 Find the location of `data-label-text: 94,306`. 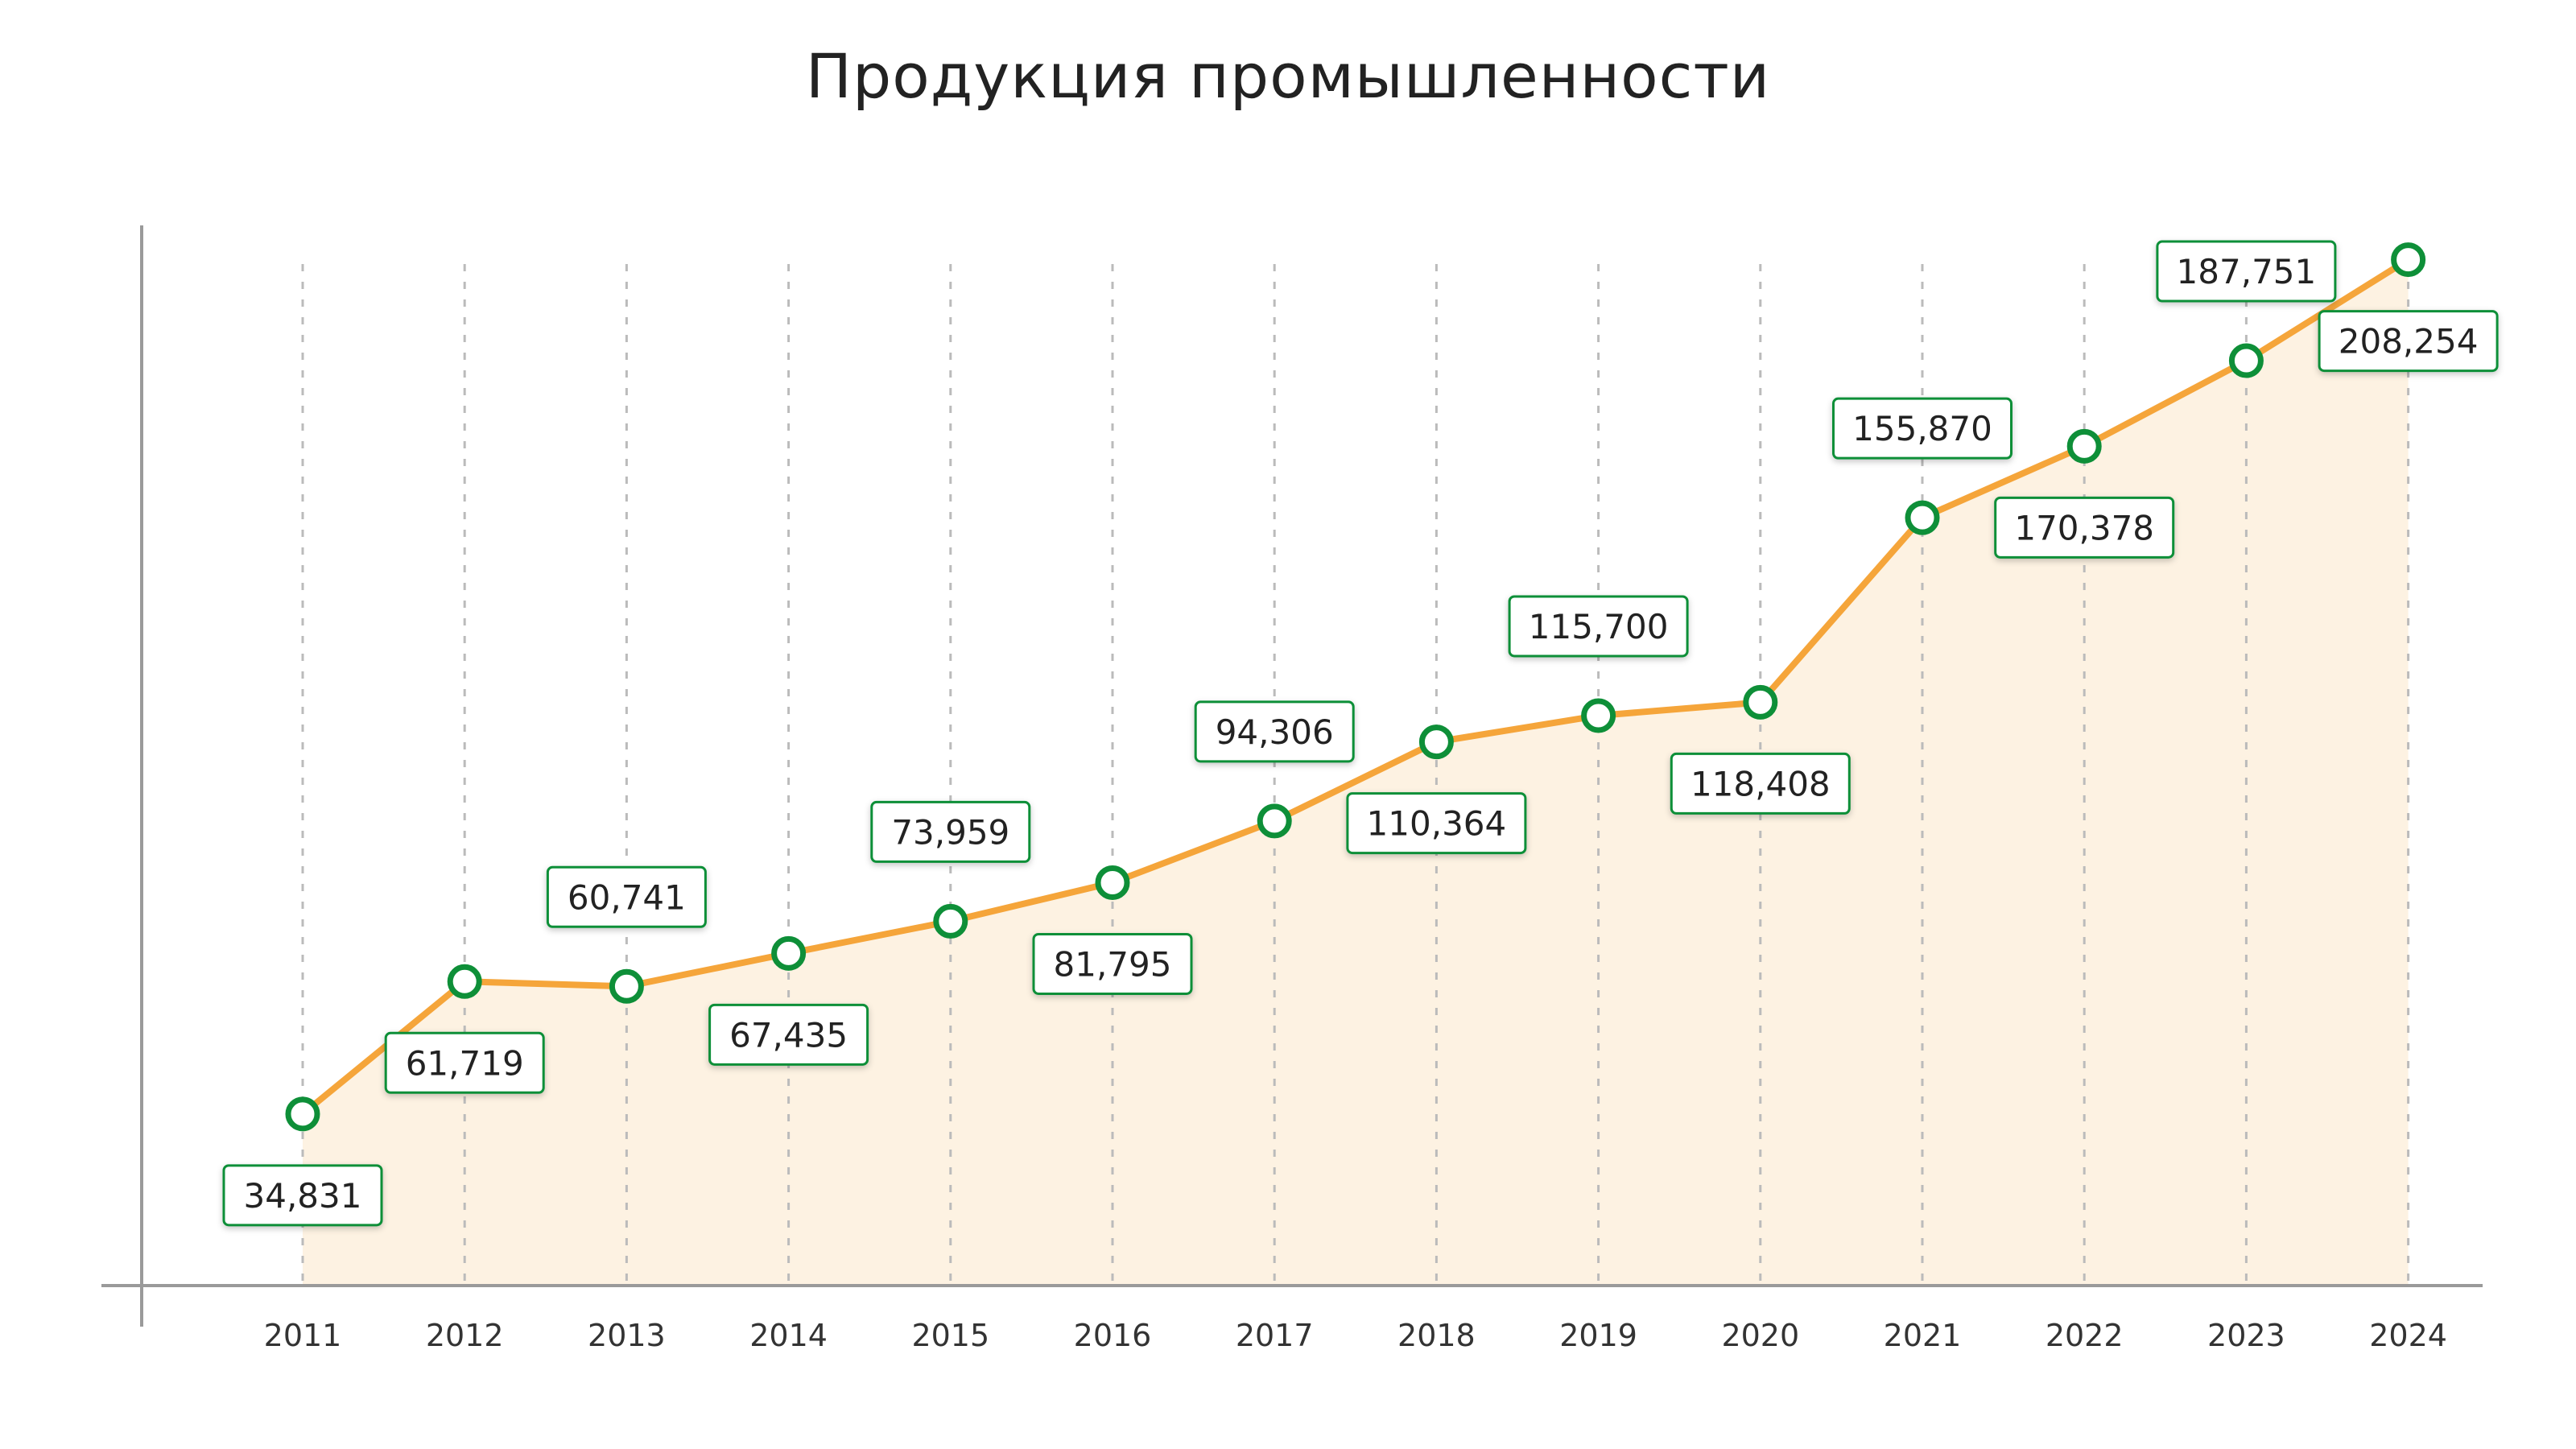

data-label-text: 94,306 is located at coordinates (1275, 732).